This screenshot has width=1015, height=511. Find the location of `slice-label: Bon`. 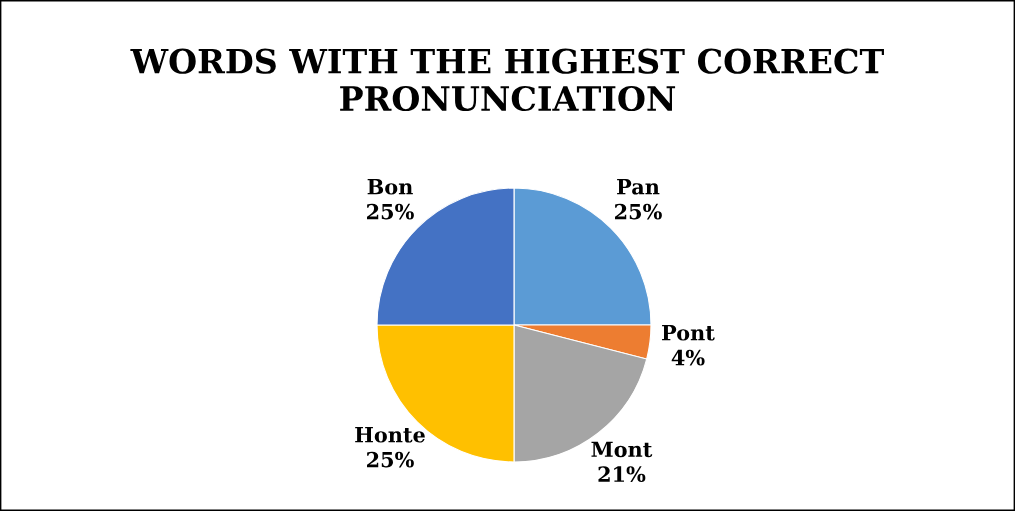

slice-label: Bon is located at coordinates (390, 187).